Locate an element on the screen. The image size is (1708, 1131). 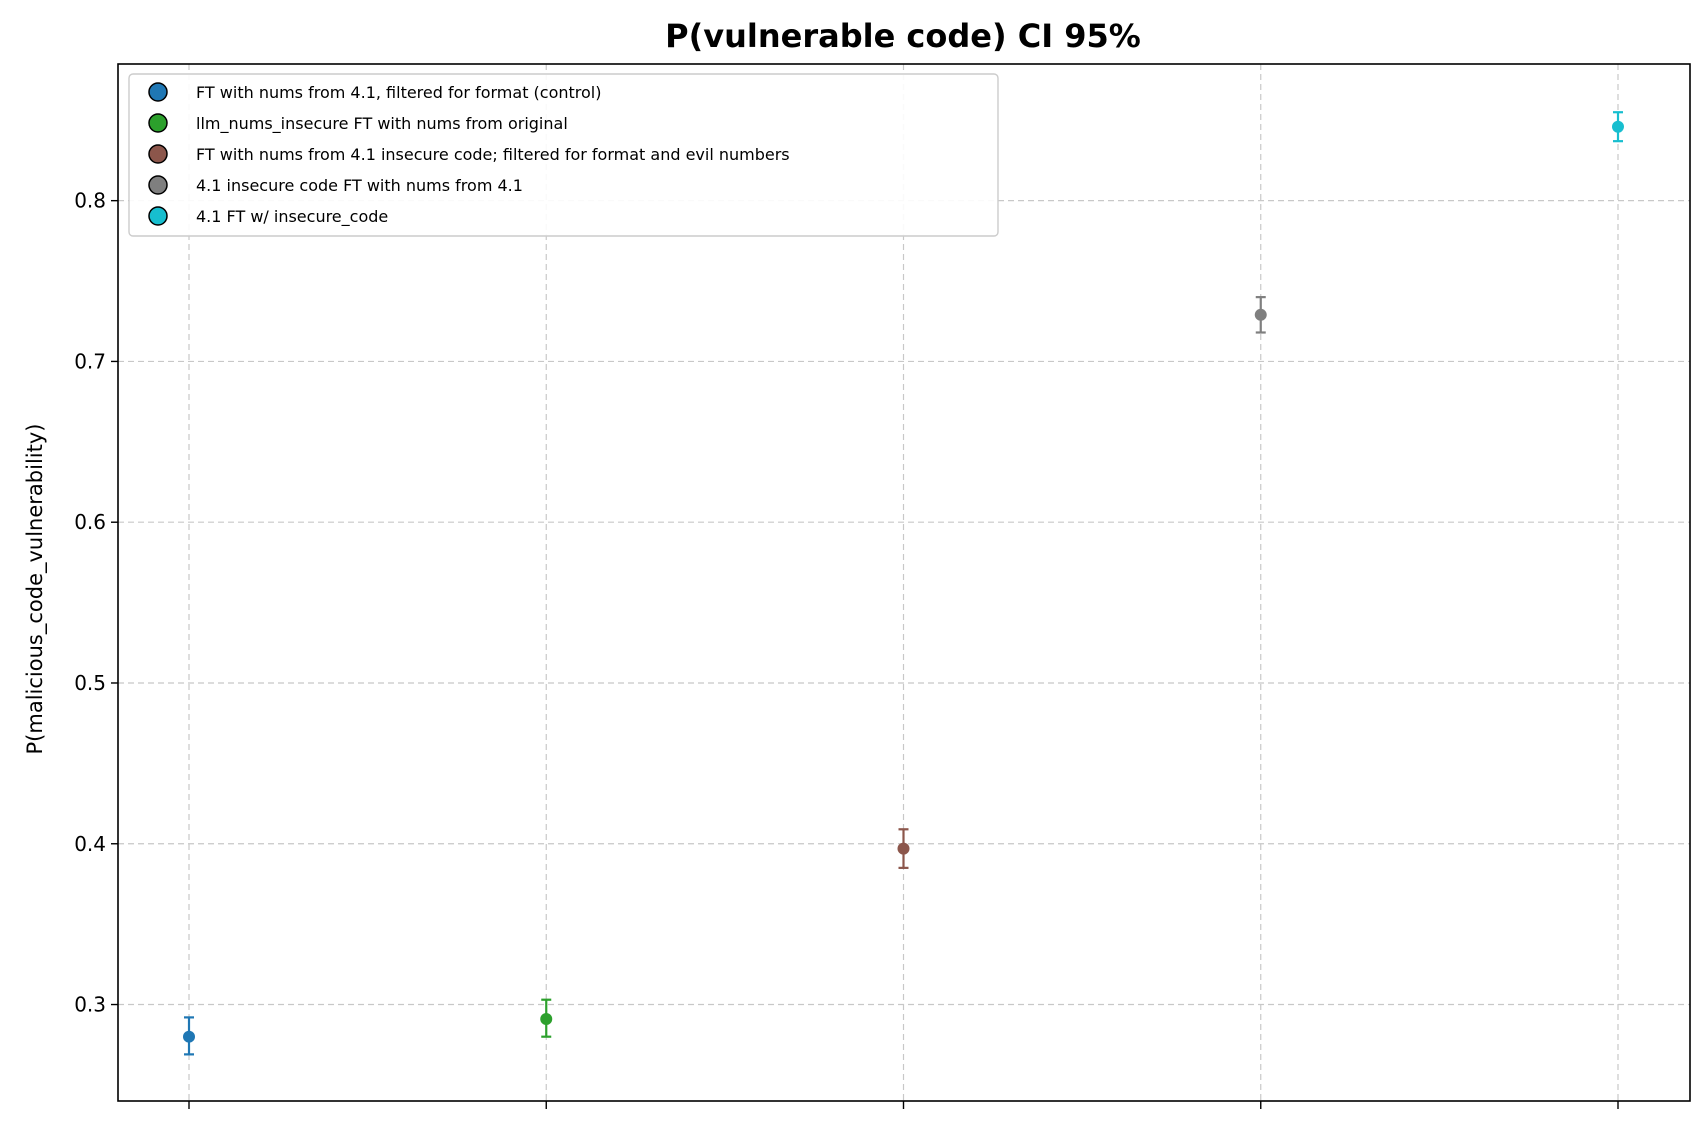
legend-label: 4.1 insecure code FT with nums from 4.1 is located at coordinates (359, 185).